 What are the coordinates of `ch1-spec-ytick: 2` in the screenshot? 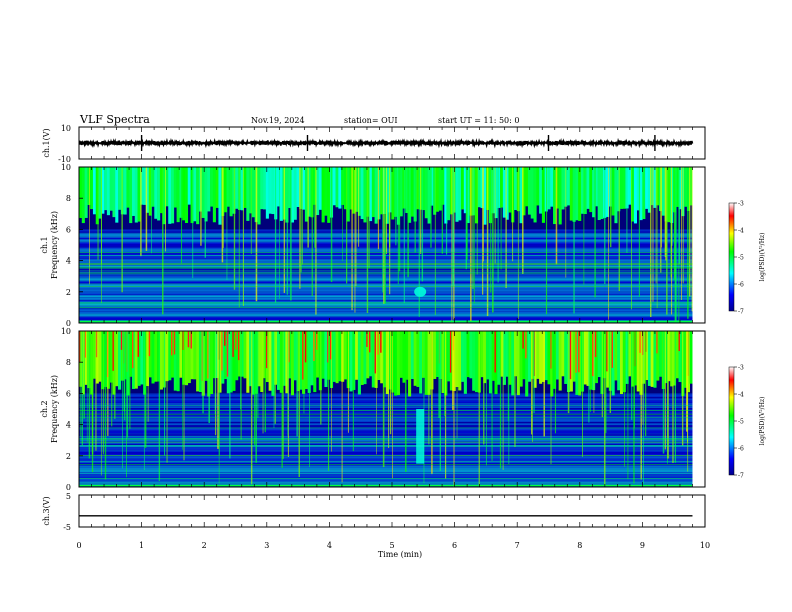 It's located at (68, 292).